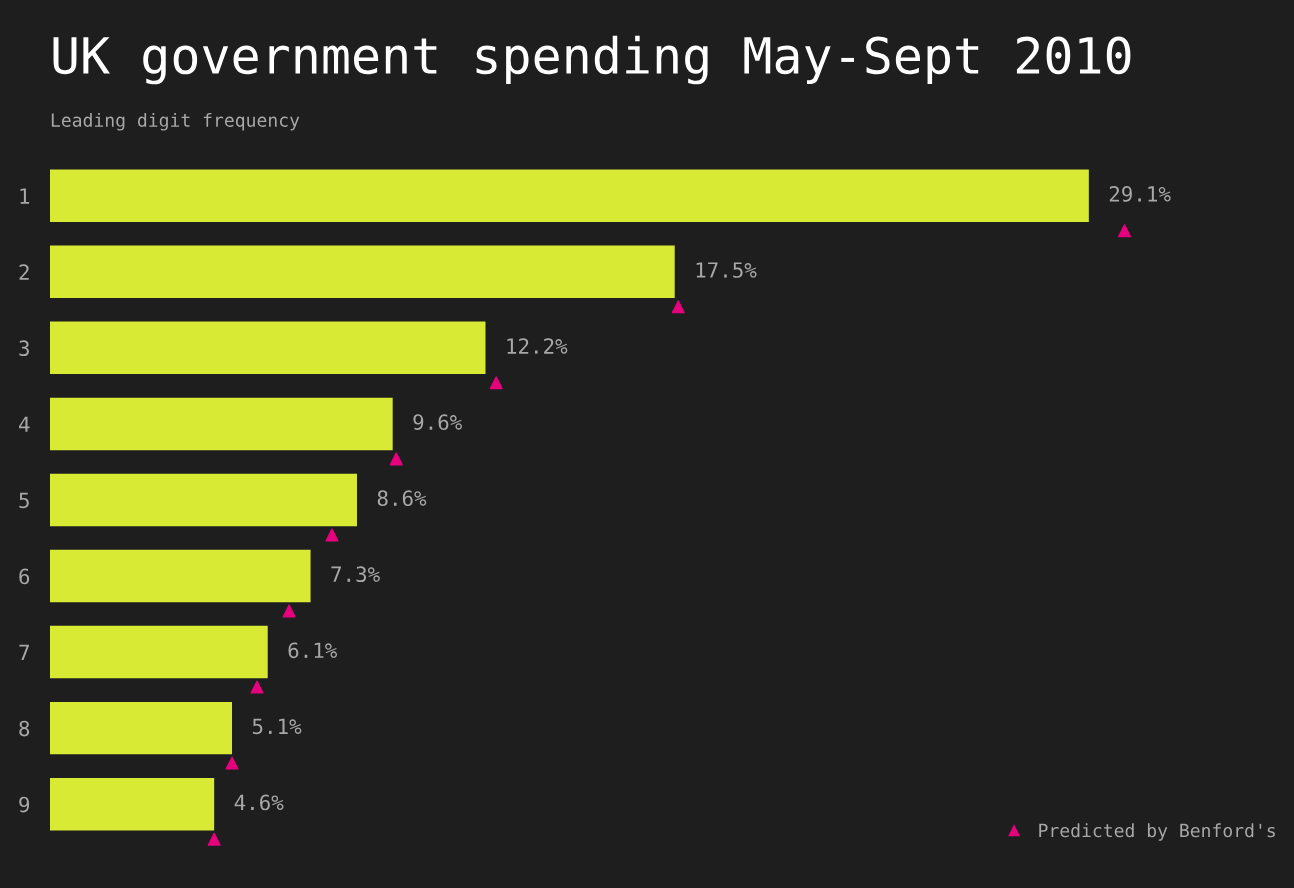  I want to click on data-label: 8.6%, so click(402, 498).